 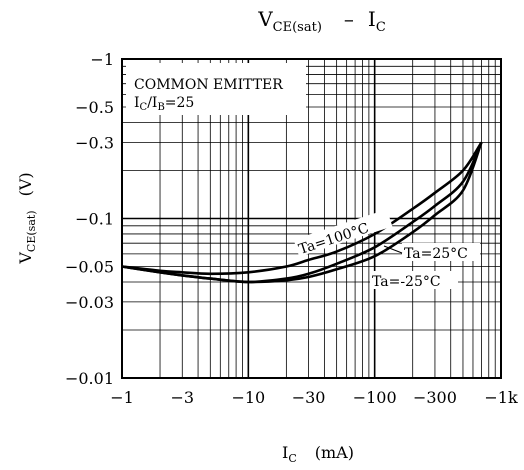 I want to click on y-tick-label: −0.05, so click(x=89, y=267).